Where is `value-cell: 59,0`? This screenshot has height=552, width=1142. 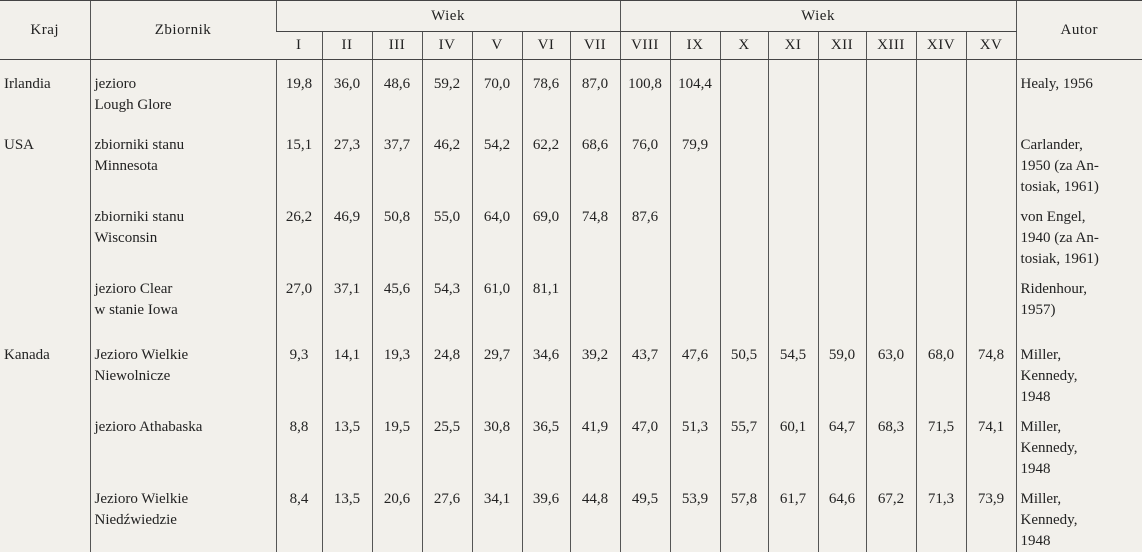
value-cell: 59,0 is located at coordinates (842, 371).